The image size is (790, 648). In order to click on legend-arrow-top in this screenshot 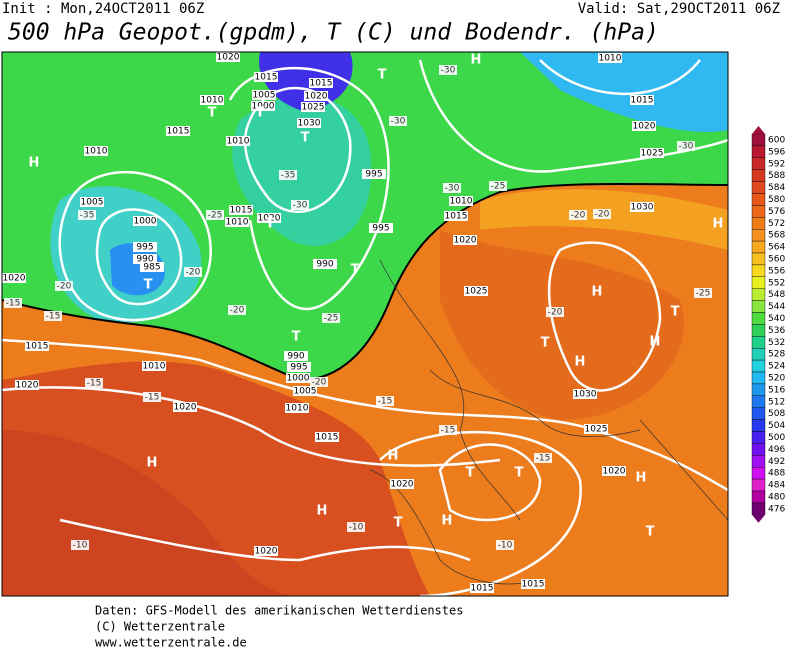, I will do `click(758, 130)`.